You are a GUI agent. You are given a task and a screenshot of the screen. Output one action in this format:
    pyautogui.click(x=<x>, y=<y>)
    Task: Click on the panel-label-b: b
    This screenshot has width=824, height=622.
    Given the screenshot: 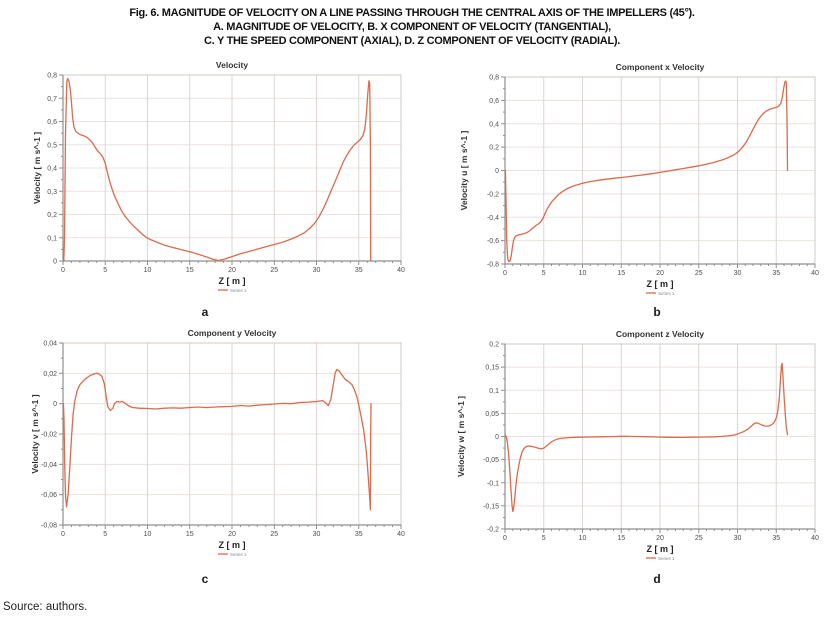 What is the action you would take?
    pyautogui.click(x=657, y=312)
    